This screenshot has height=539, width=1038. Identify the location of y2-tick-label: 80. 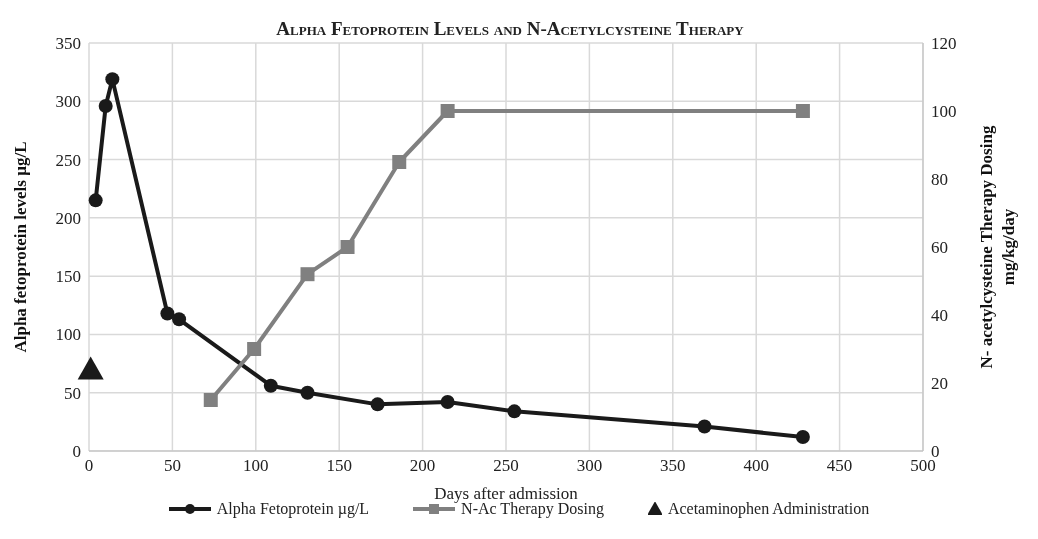
(939, 180).